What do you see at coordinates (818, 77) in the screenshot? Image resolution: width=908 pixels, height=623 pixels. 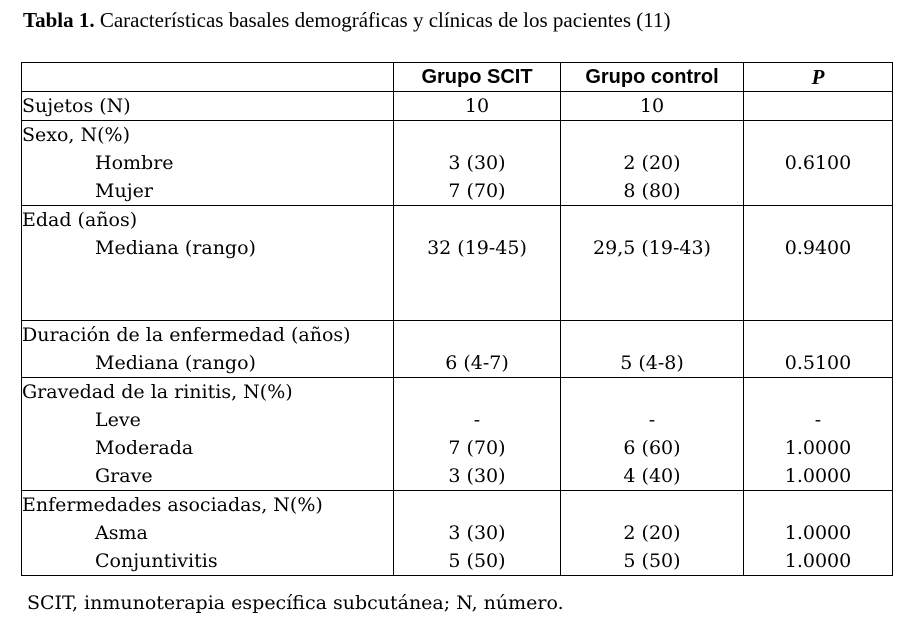 I see `header-p-value: P` at bounding box center [818, 77].